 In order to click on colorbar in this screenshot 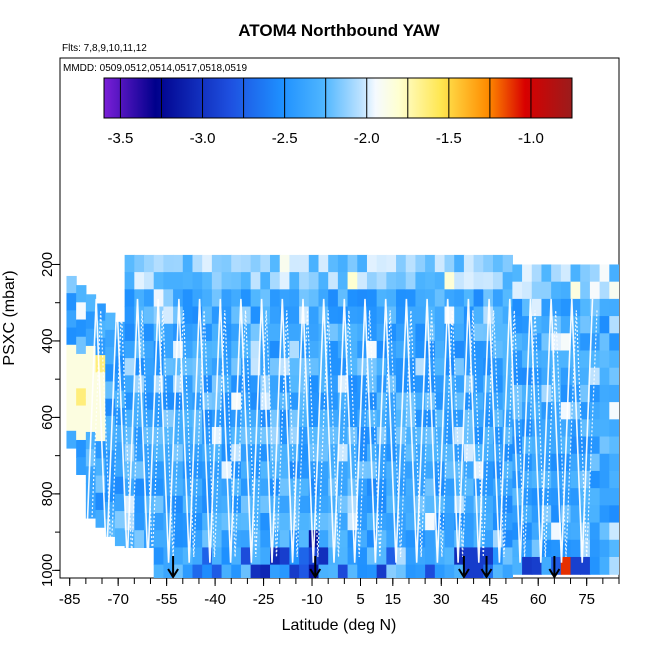, I will do `click(338, 98)`.